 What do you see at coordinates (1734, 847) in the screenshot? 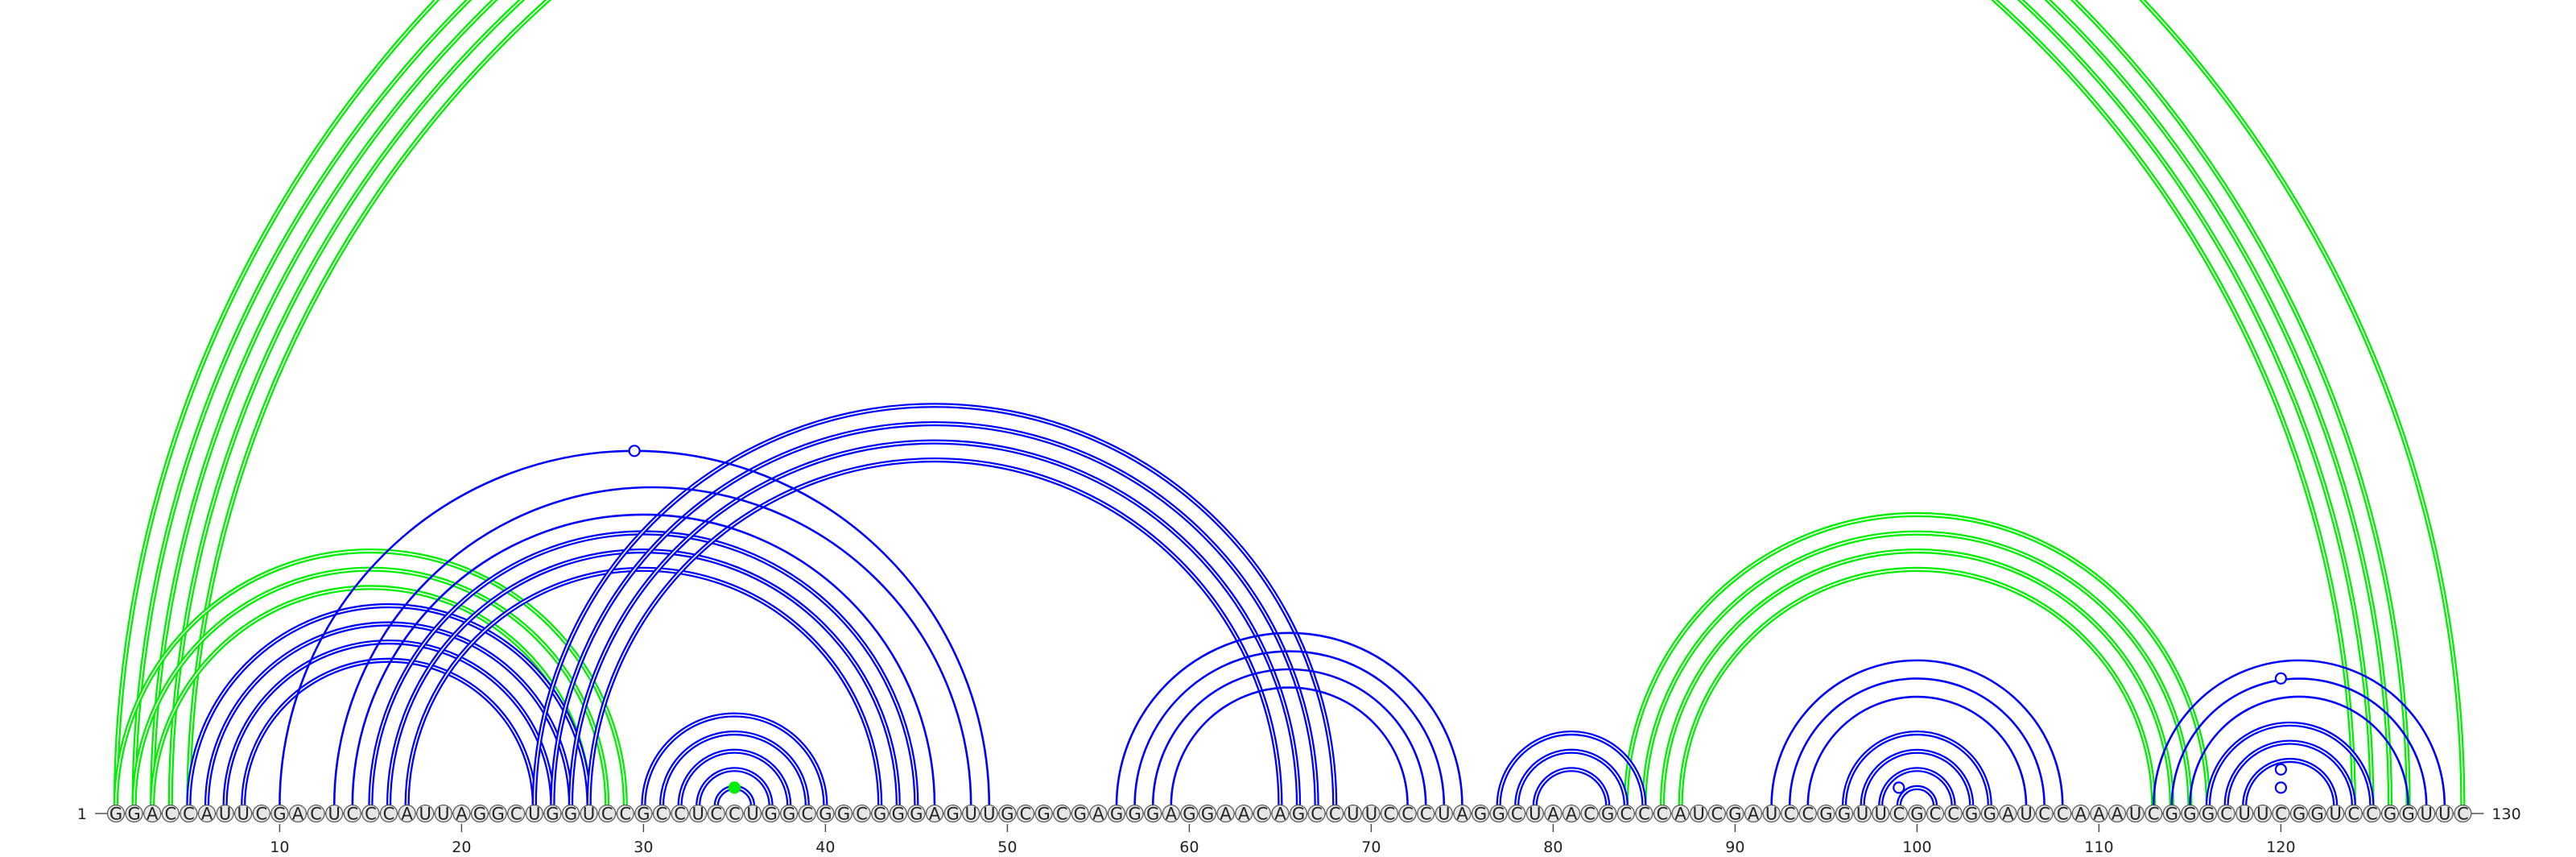
I see `axis-tick-label: 90` at bounding box center [1734, 847].